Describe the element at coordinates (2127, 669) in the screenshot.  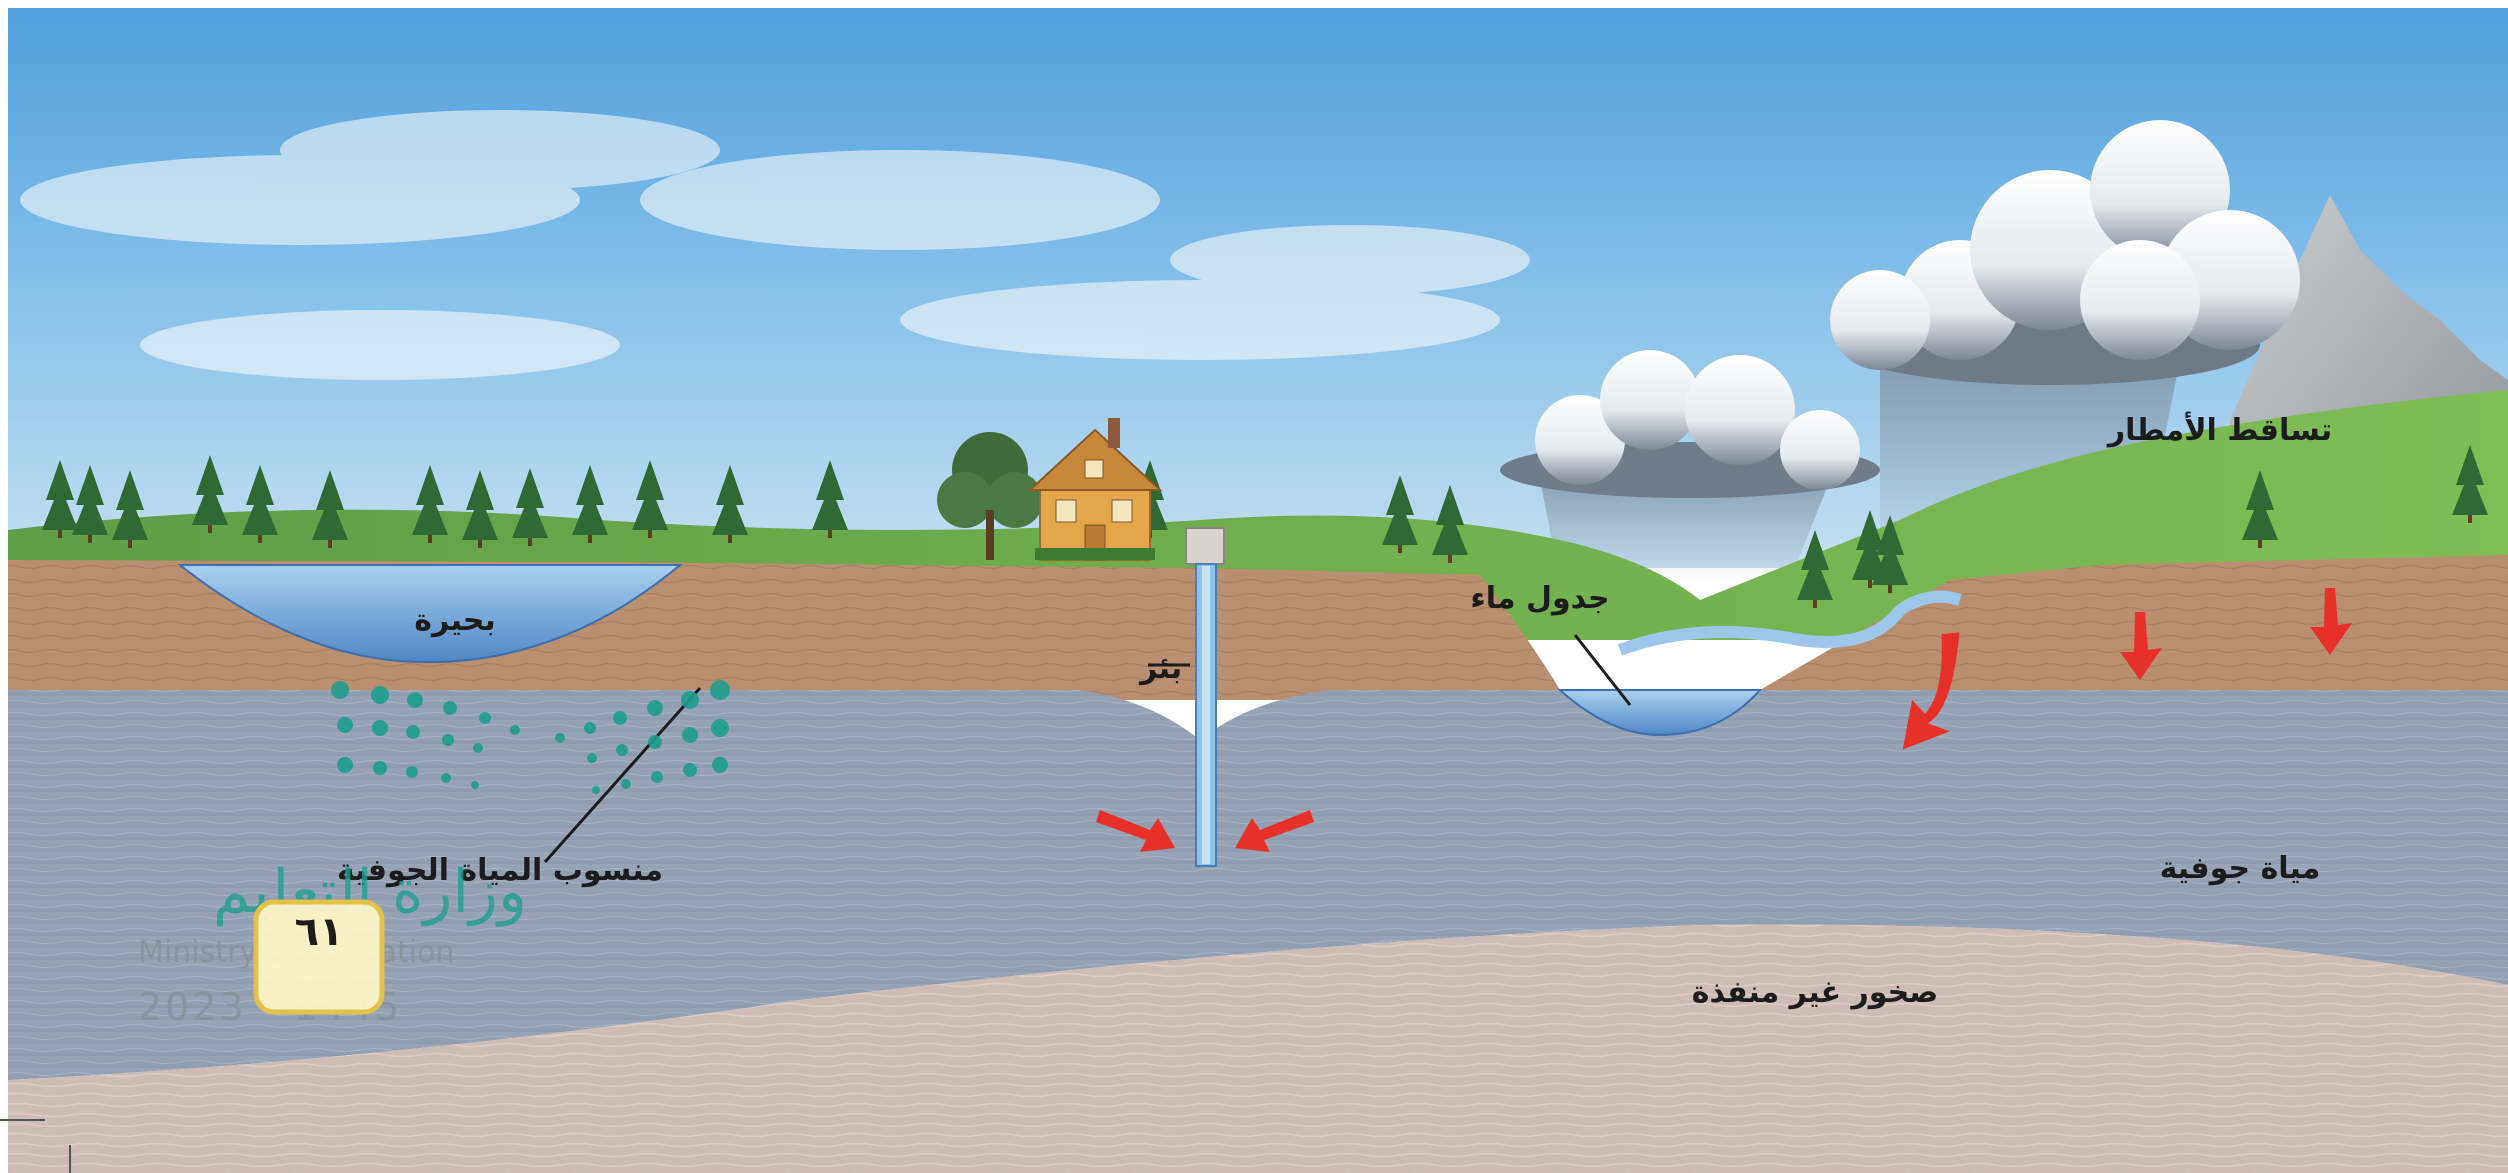
I see `infiltration-arrows` at that location.